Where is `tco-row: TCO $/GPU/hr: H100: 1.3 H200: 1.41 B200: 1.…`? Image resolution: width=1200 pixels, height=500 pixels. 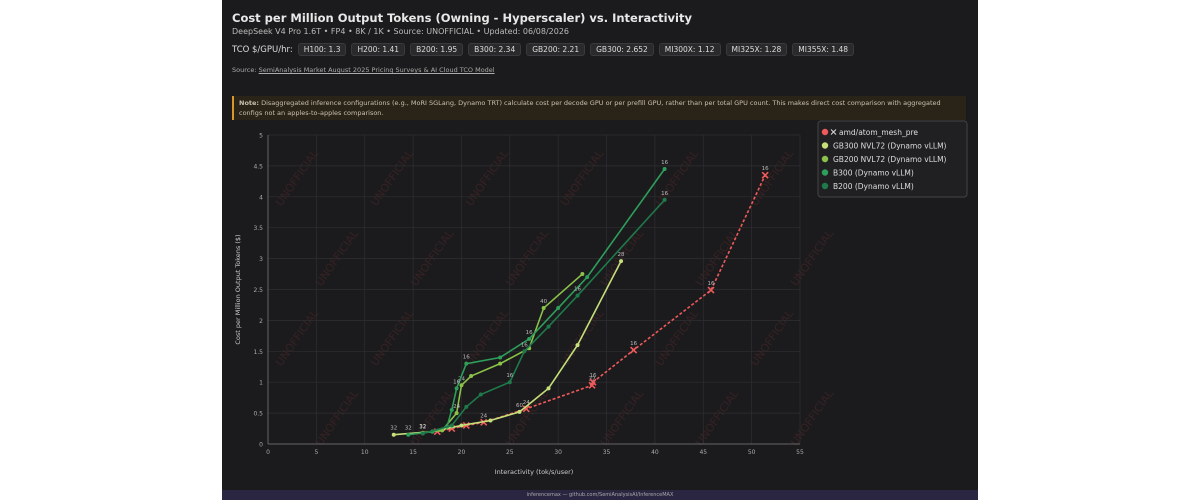
tco-row: TCO $/GPU/hr: H100: 1.3 H200: 1.41 B200: 1.… is located at coordinates (543, 49).